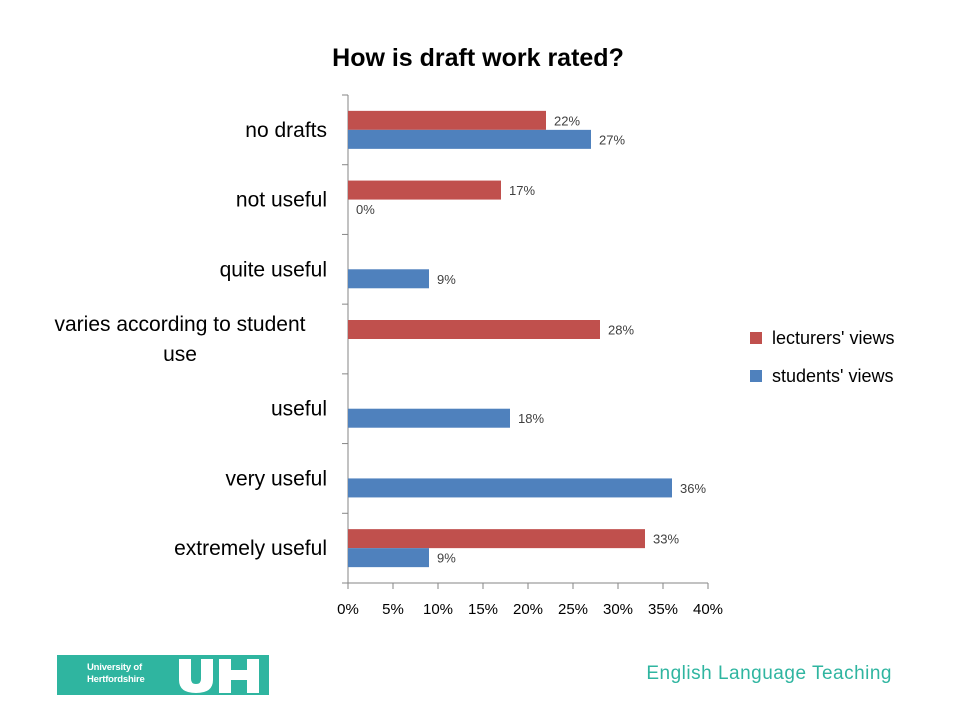 The width and height of the screenshot is (960, 720). What do you see at coordinates (693, 488) in the screenshot?
I see `data-label: 36%` at bounding box center [693, 488].